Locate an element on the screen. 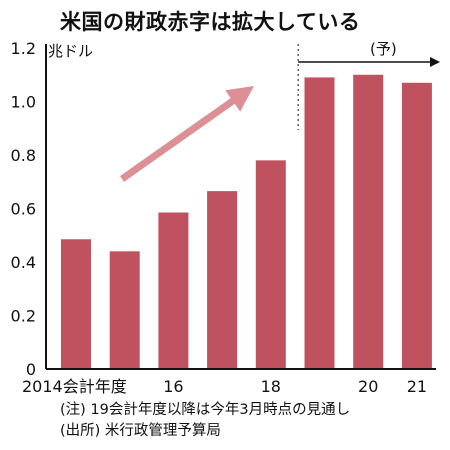 The width and height of the screenshot is (450, 450). y-tick-label: 1.2 is located at coordinates (23, 48).